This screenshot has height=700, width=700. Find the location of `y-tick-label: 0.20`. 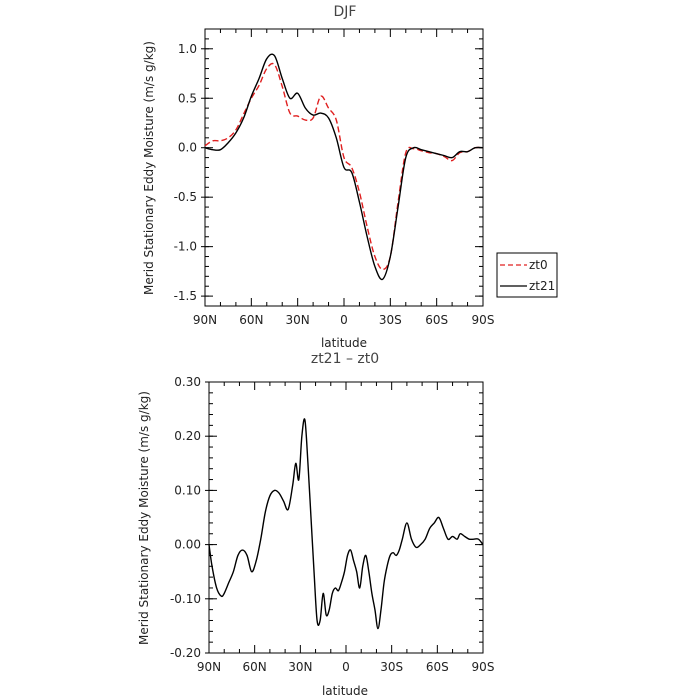

y-tick-label: 0.20 is located at coordinates (187, 436).